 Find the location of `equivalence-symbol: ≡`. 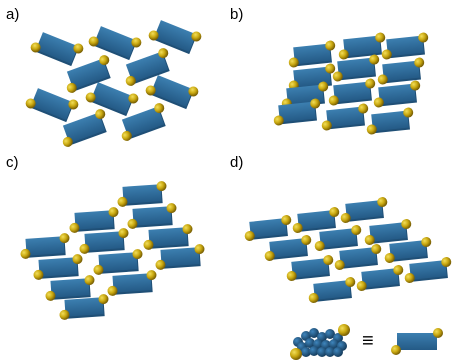

equivalence-symbol: ≡ is located at coordinates (368, 341).